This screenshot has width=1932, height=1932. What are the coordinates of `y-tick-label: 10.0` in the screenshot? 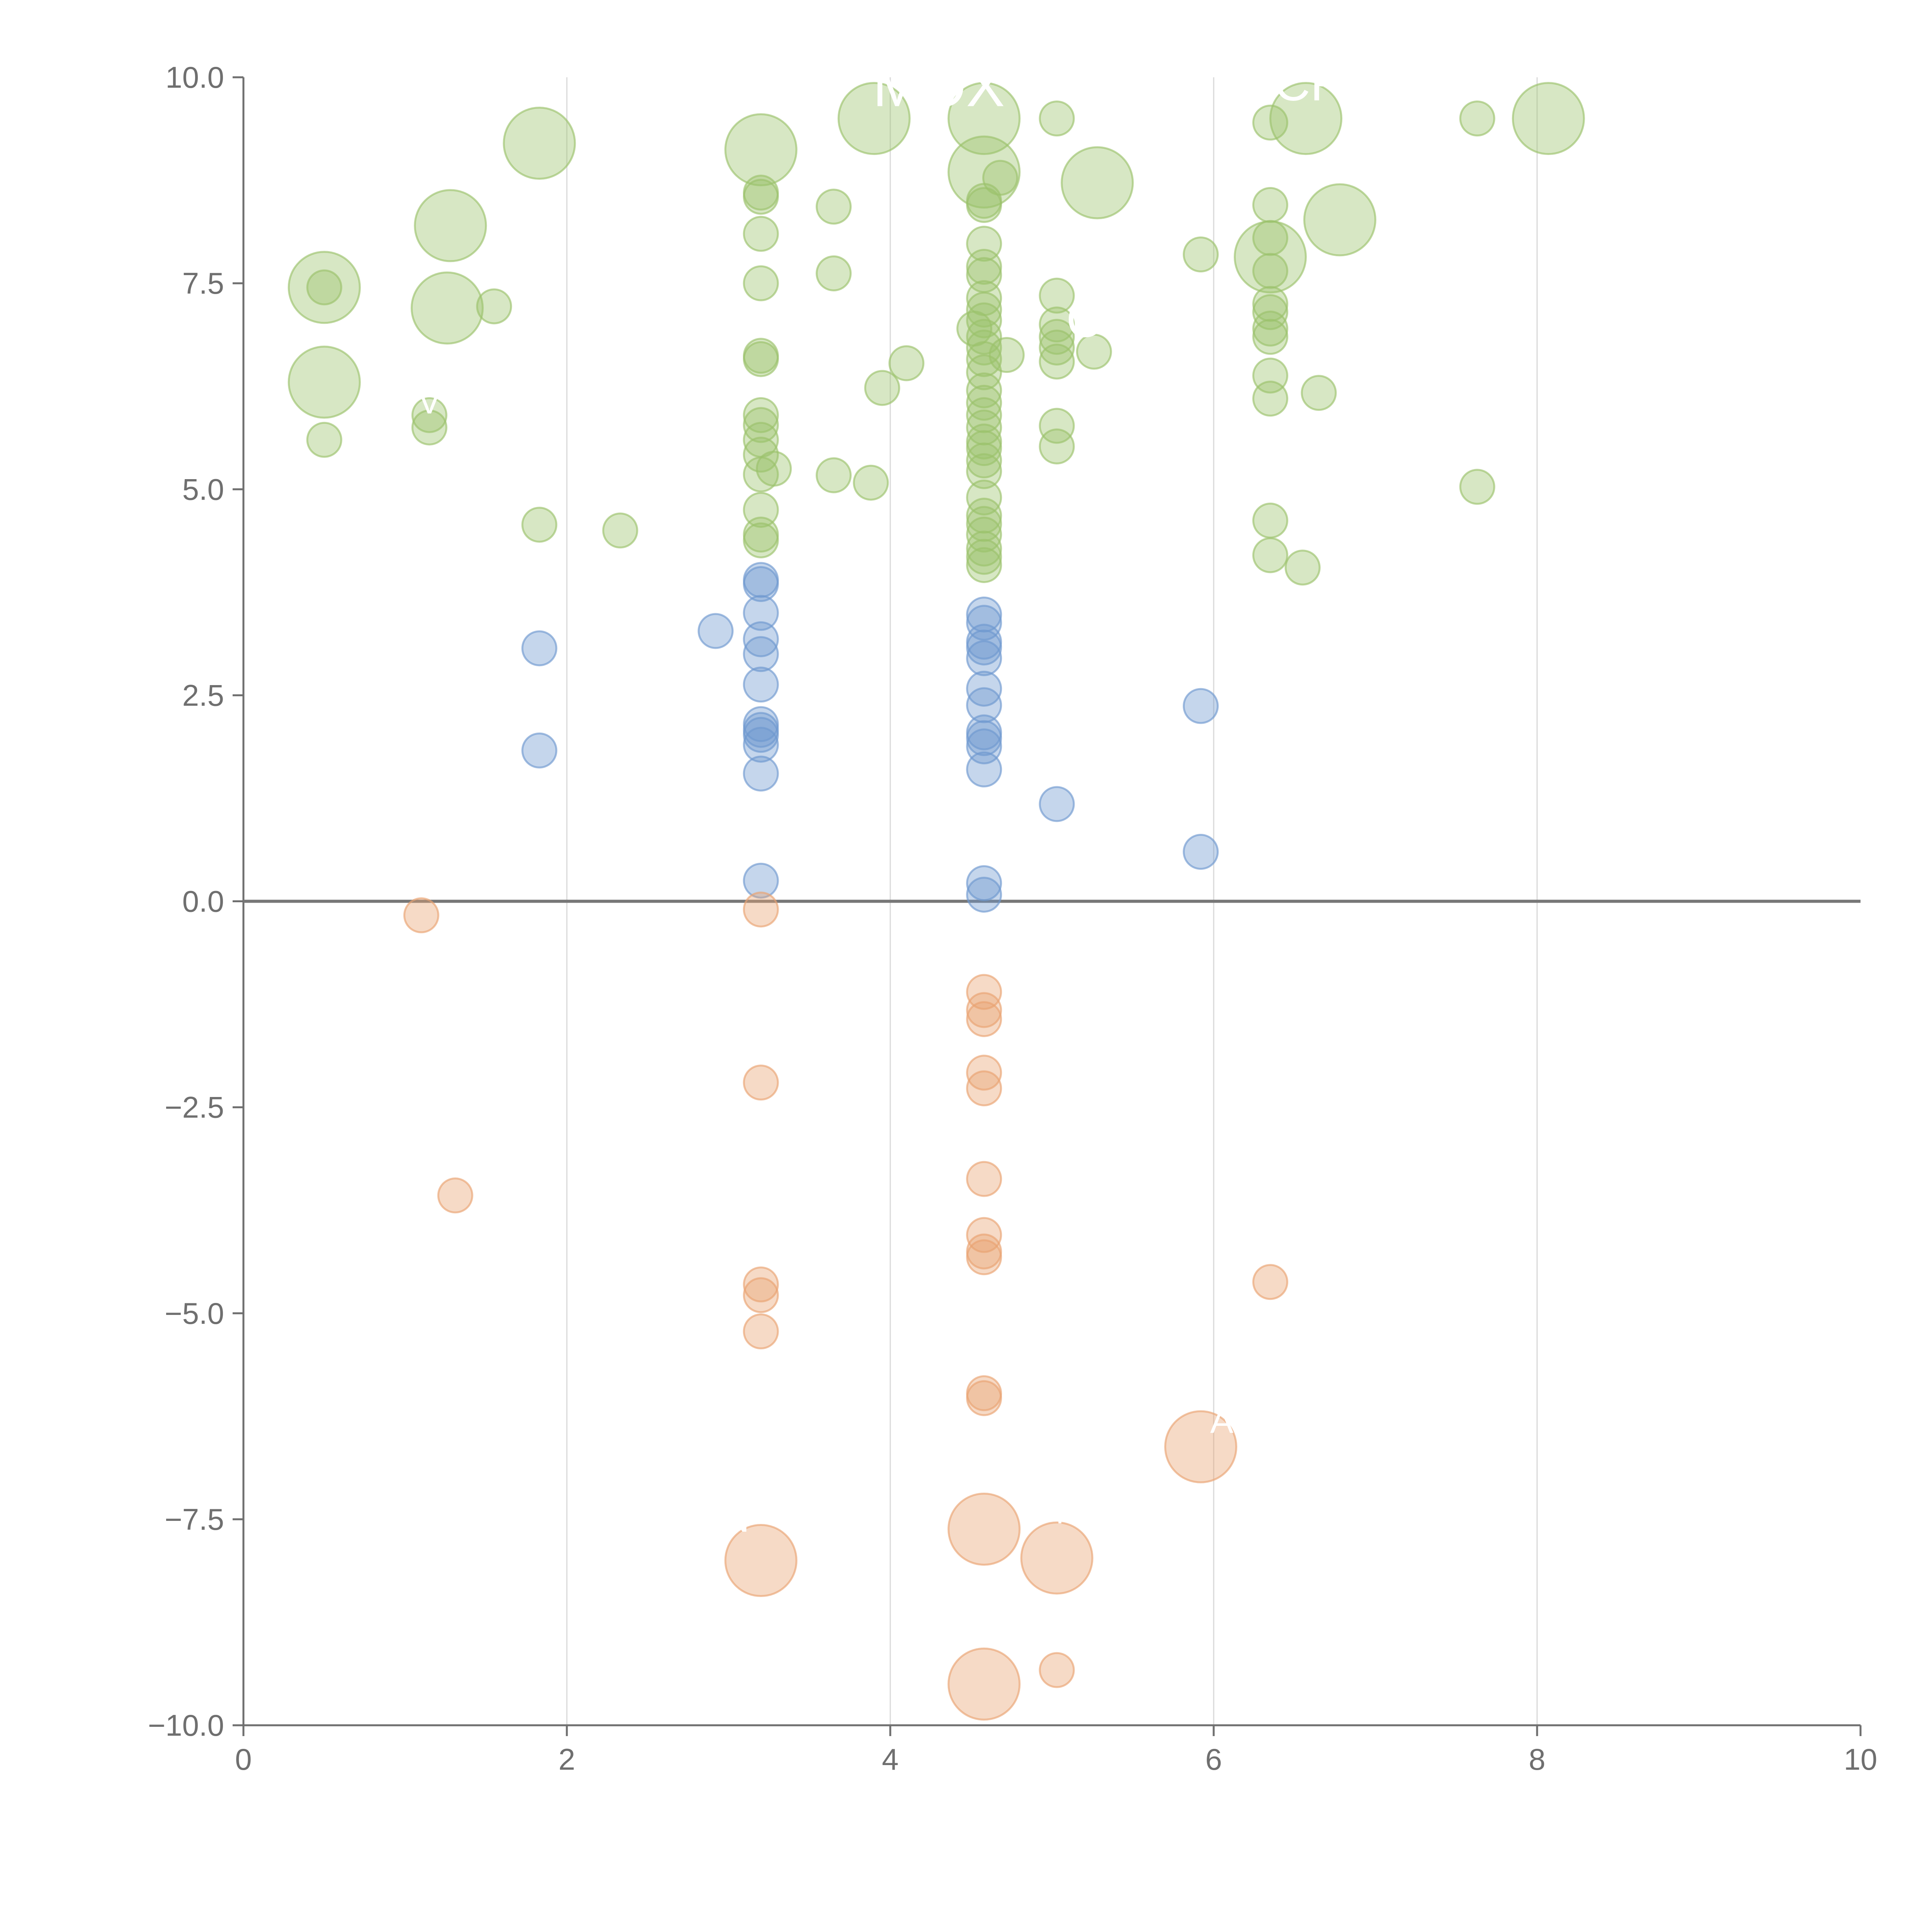 It's located at (194, 77).